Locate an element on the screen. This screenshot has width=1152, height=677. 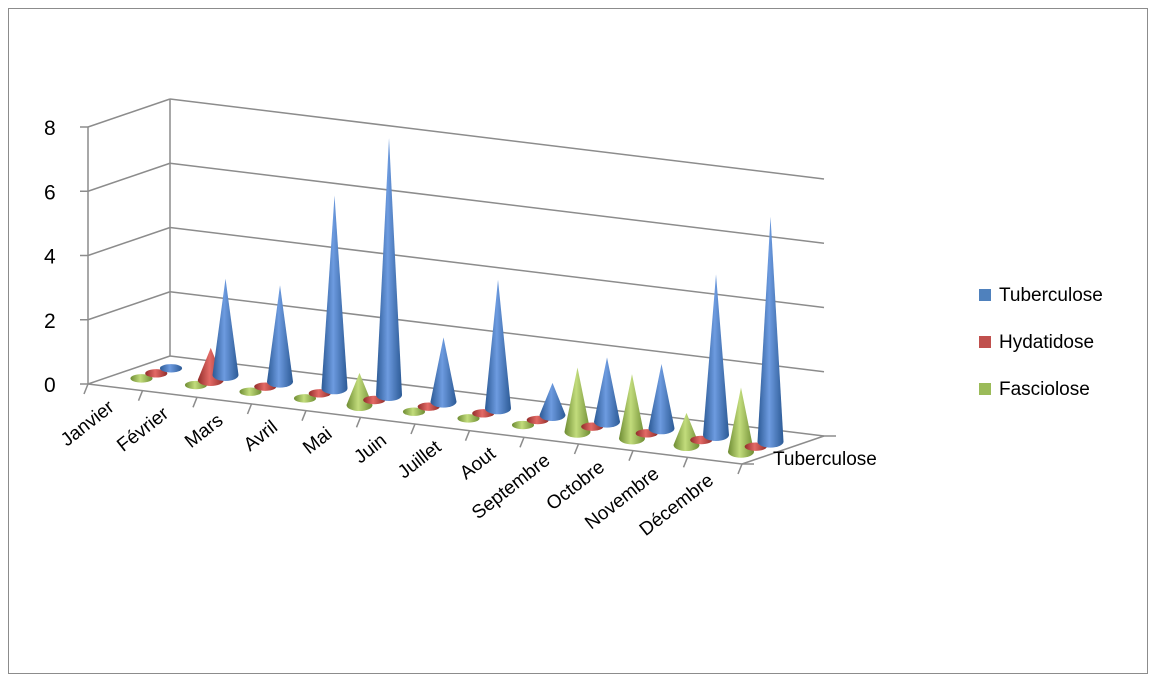
y-tick-label: 6 is located at coordinates (50, 192).